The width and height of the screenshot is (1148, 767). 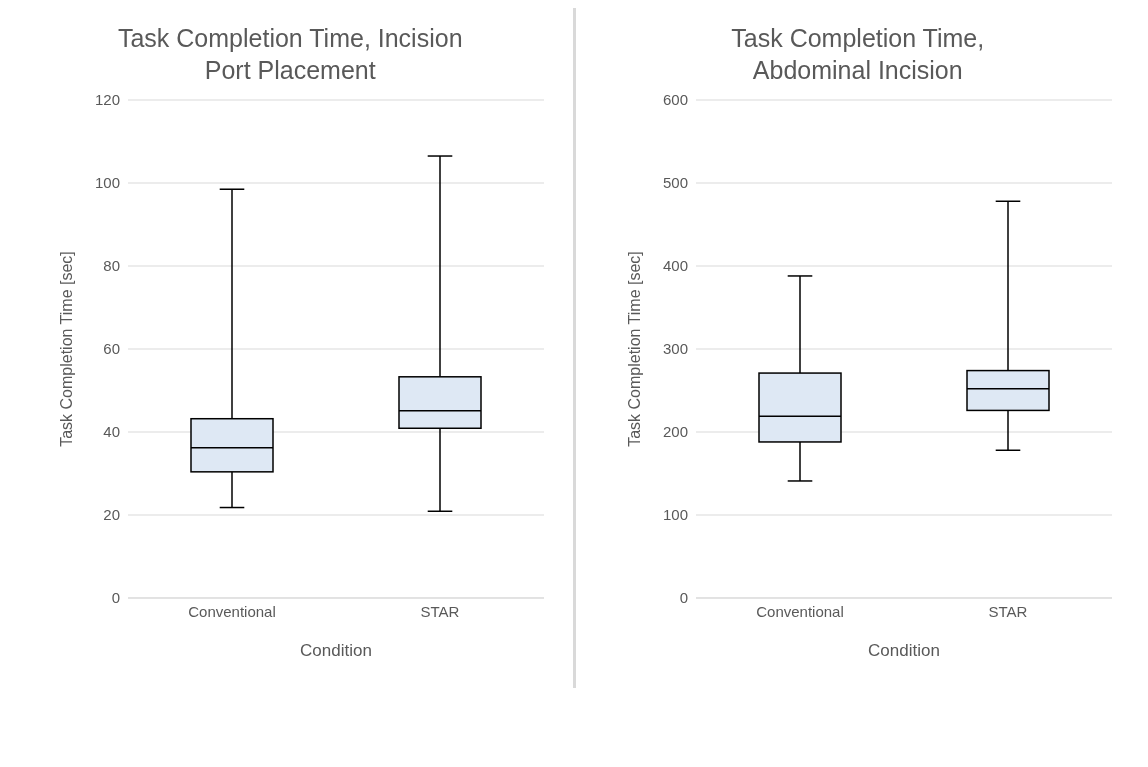 I want to click on y-tick-label: 120, so click(x=107, y=100).